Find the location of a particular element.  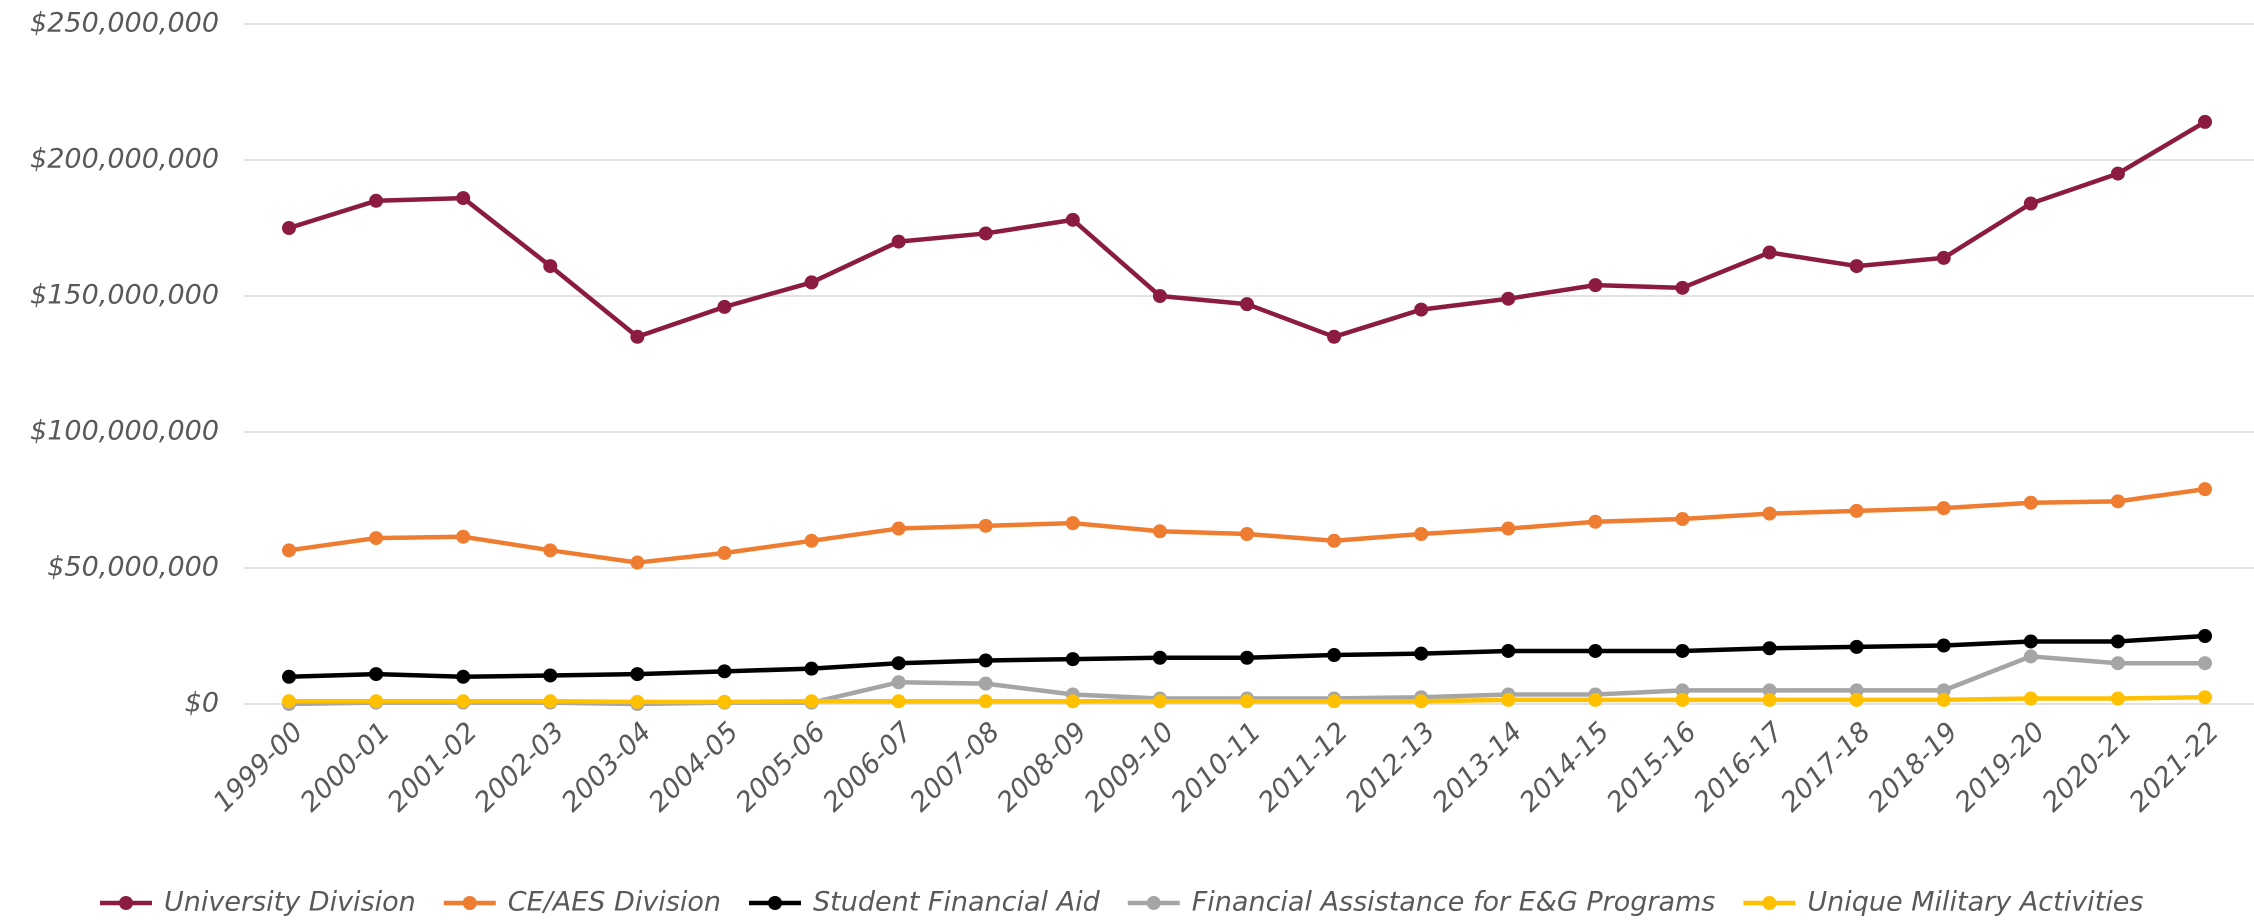

x-tick-label: 2000-01 is located at coordinates (346, 767).